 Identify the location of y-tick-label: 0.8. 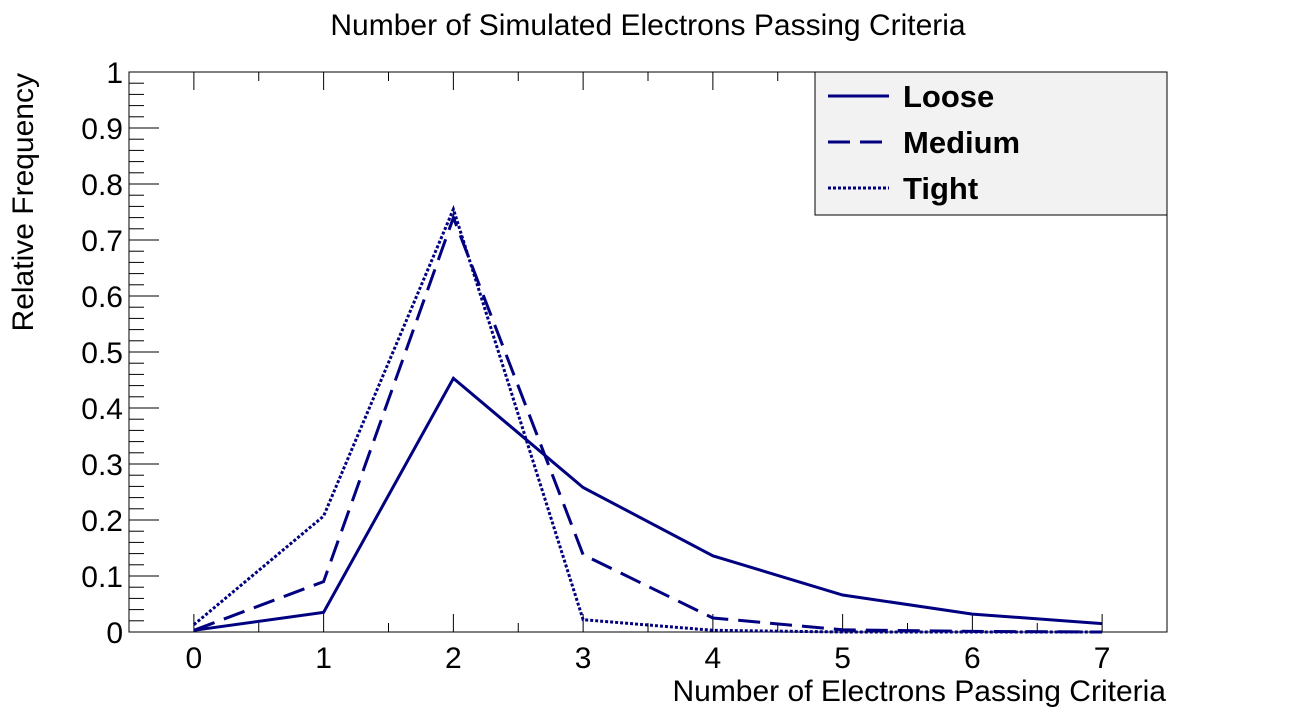
(102, 185).